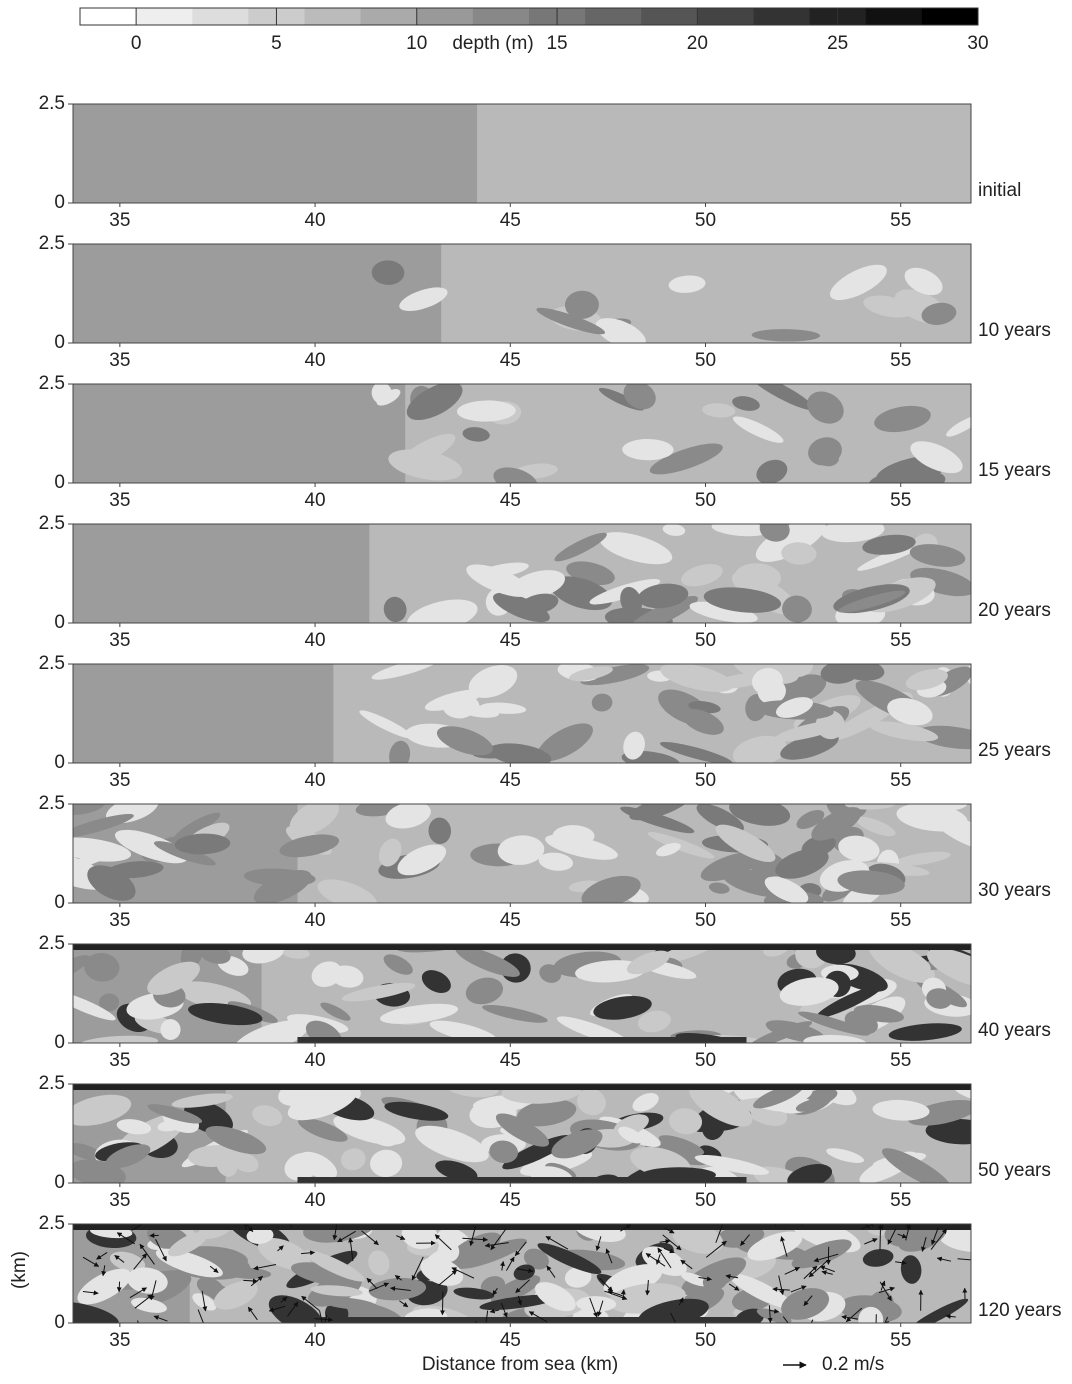  I want to click on panel-label: 40 years, so click(1014, 1030).